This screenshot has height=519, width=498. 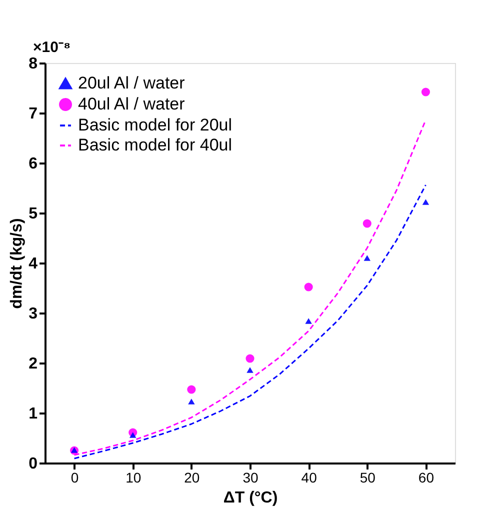 What do you see at coordinates (33, 64) in the screenshot?
I see `y-tick-label: 8` at bounding box center [33, 64].